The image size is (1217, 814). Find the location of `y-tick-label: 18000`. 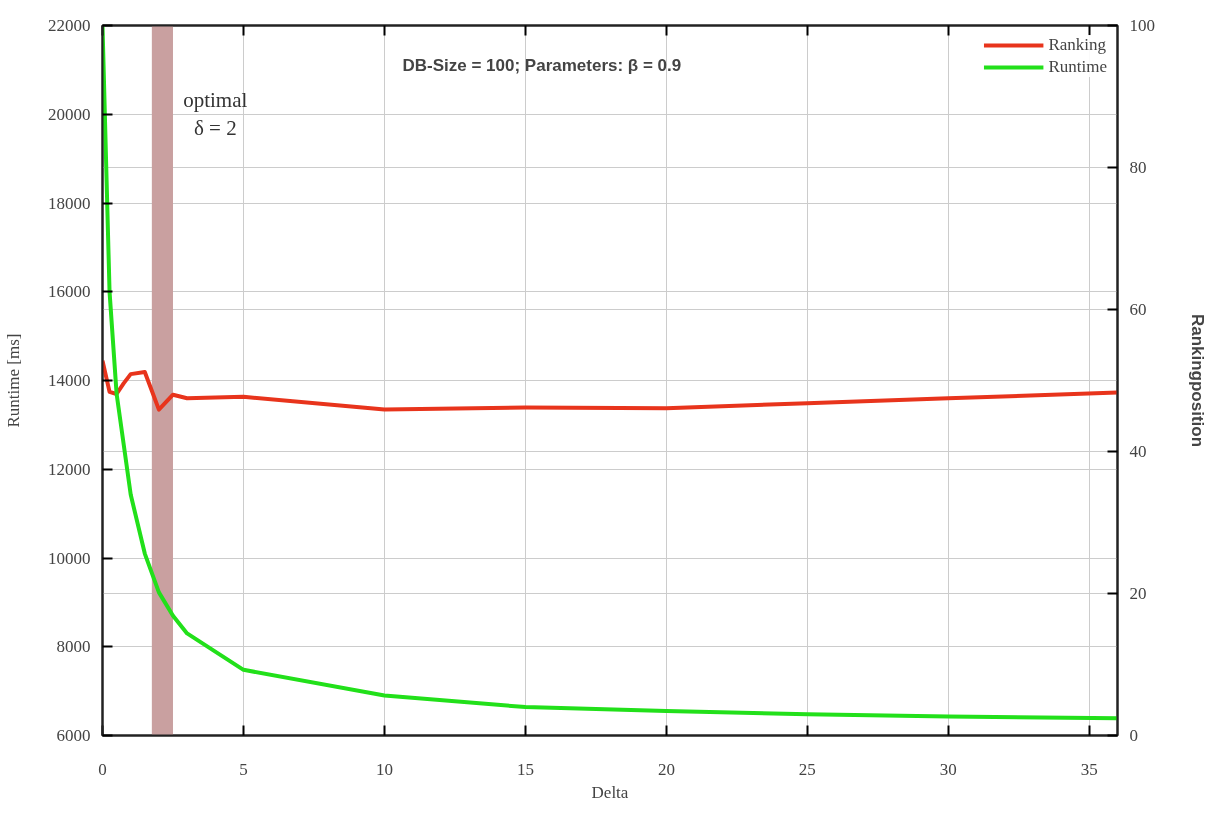

y-tick-label: 18000 is located at coordinates (69, 203).